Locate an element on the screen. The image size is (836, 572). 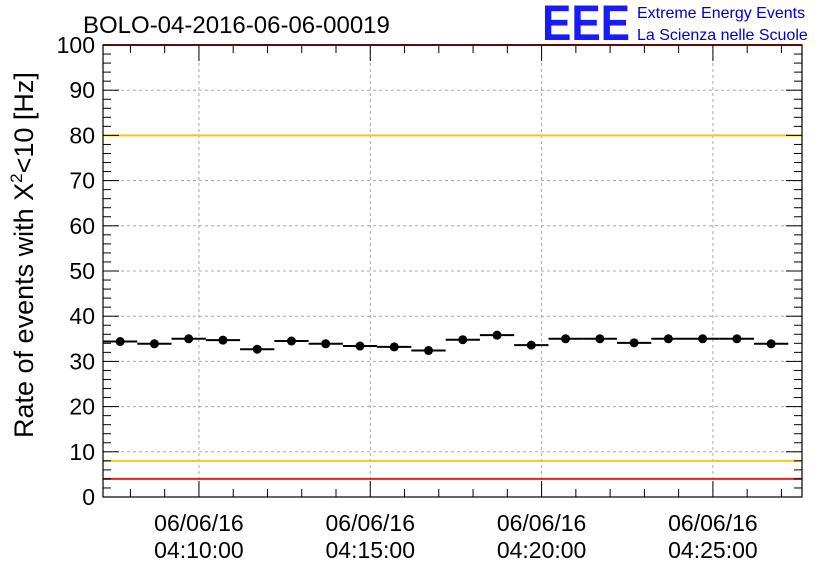
y-tick-label: 50 is located at coordinates (82, 271).